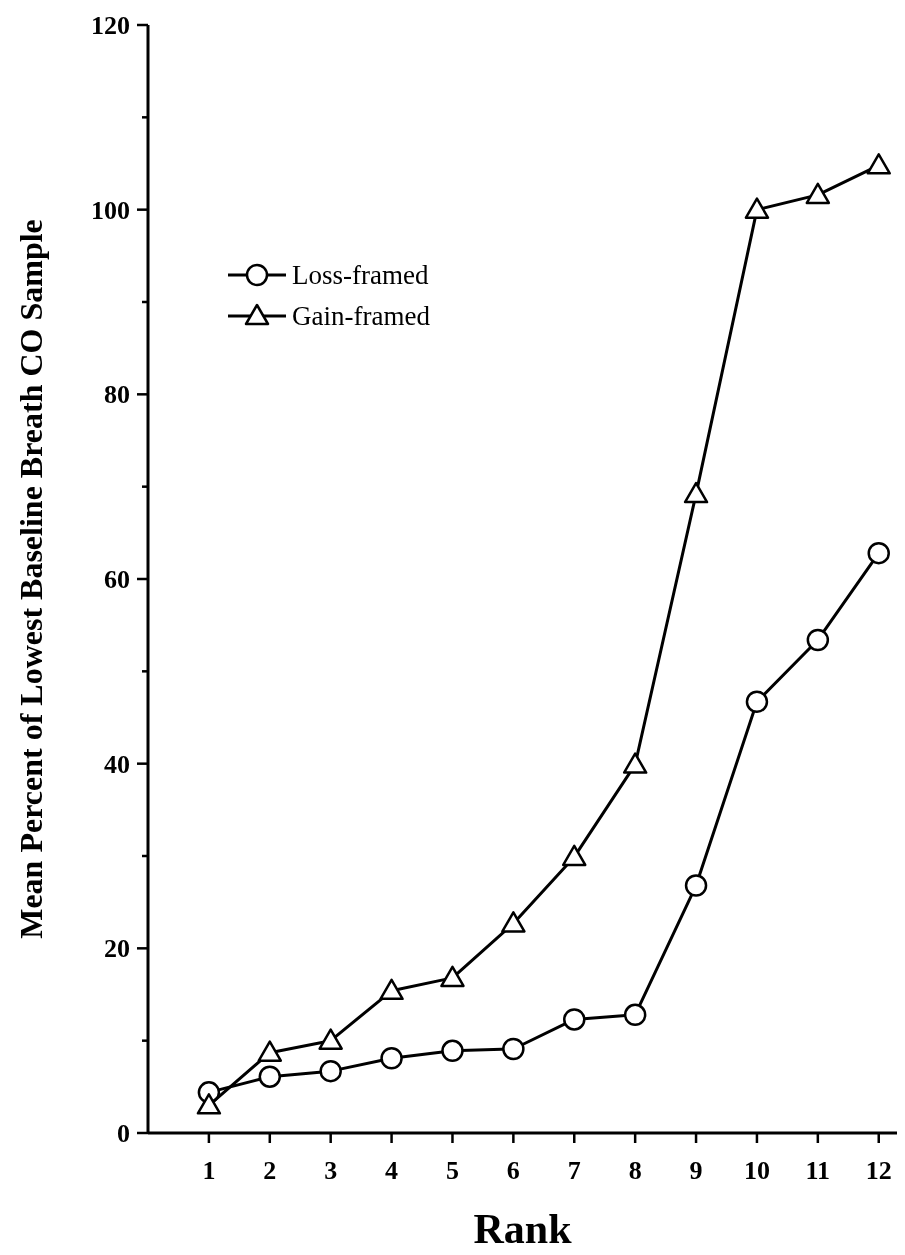 The height and width of the screenshot is (1255, 905). What do you see at coordinates (452, 1170) in the screenshot?
I see `x-tick-label: 5` at bounding box center [452, 1170].